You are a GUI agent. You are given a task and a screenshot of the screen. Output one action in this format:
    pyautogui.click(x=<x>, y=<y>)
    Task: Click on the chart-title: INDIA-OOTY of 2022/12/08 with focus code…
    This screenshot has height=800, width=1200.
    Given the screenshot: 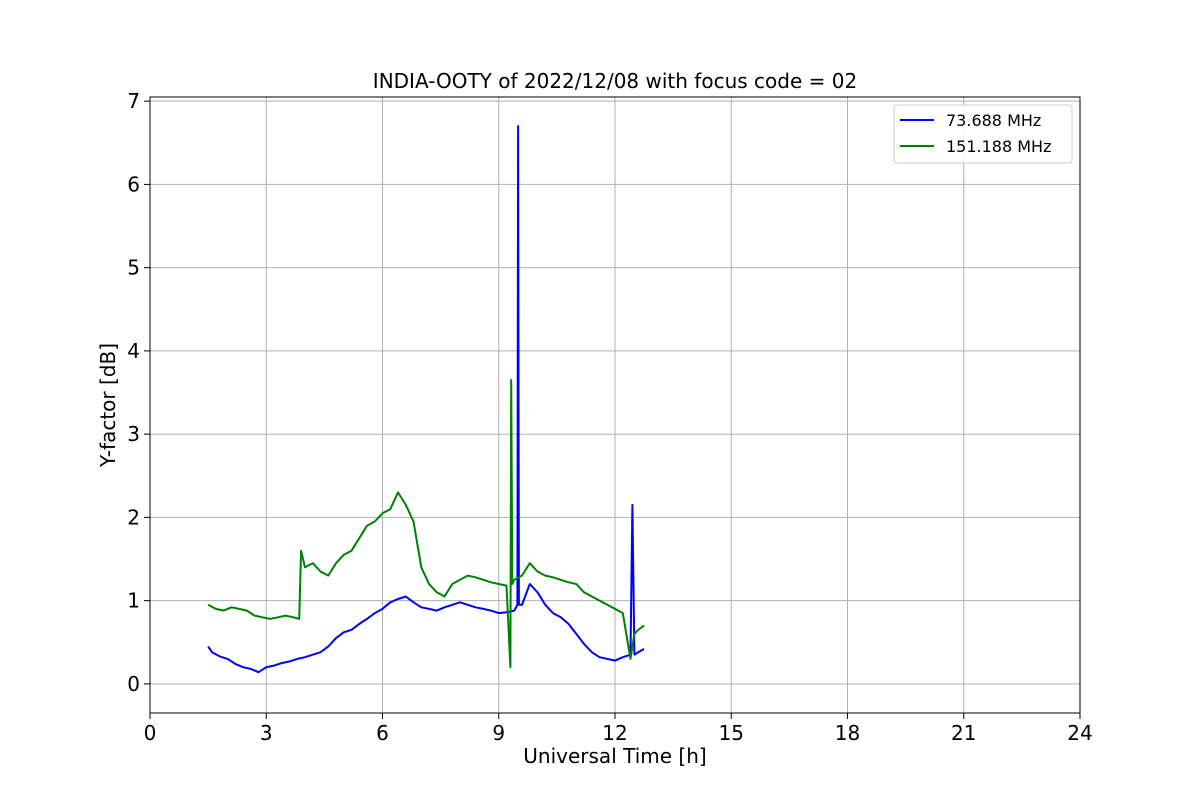 What is the action you would take?
    pyautogui.click(x=615, y=81)
    